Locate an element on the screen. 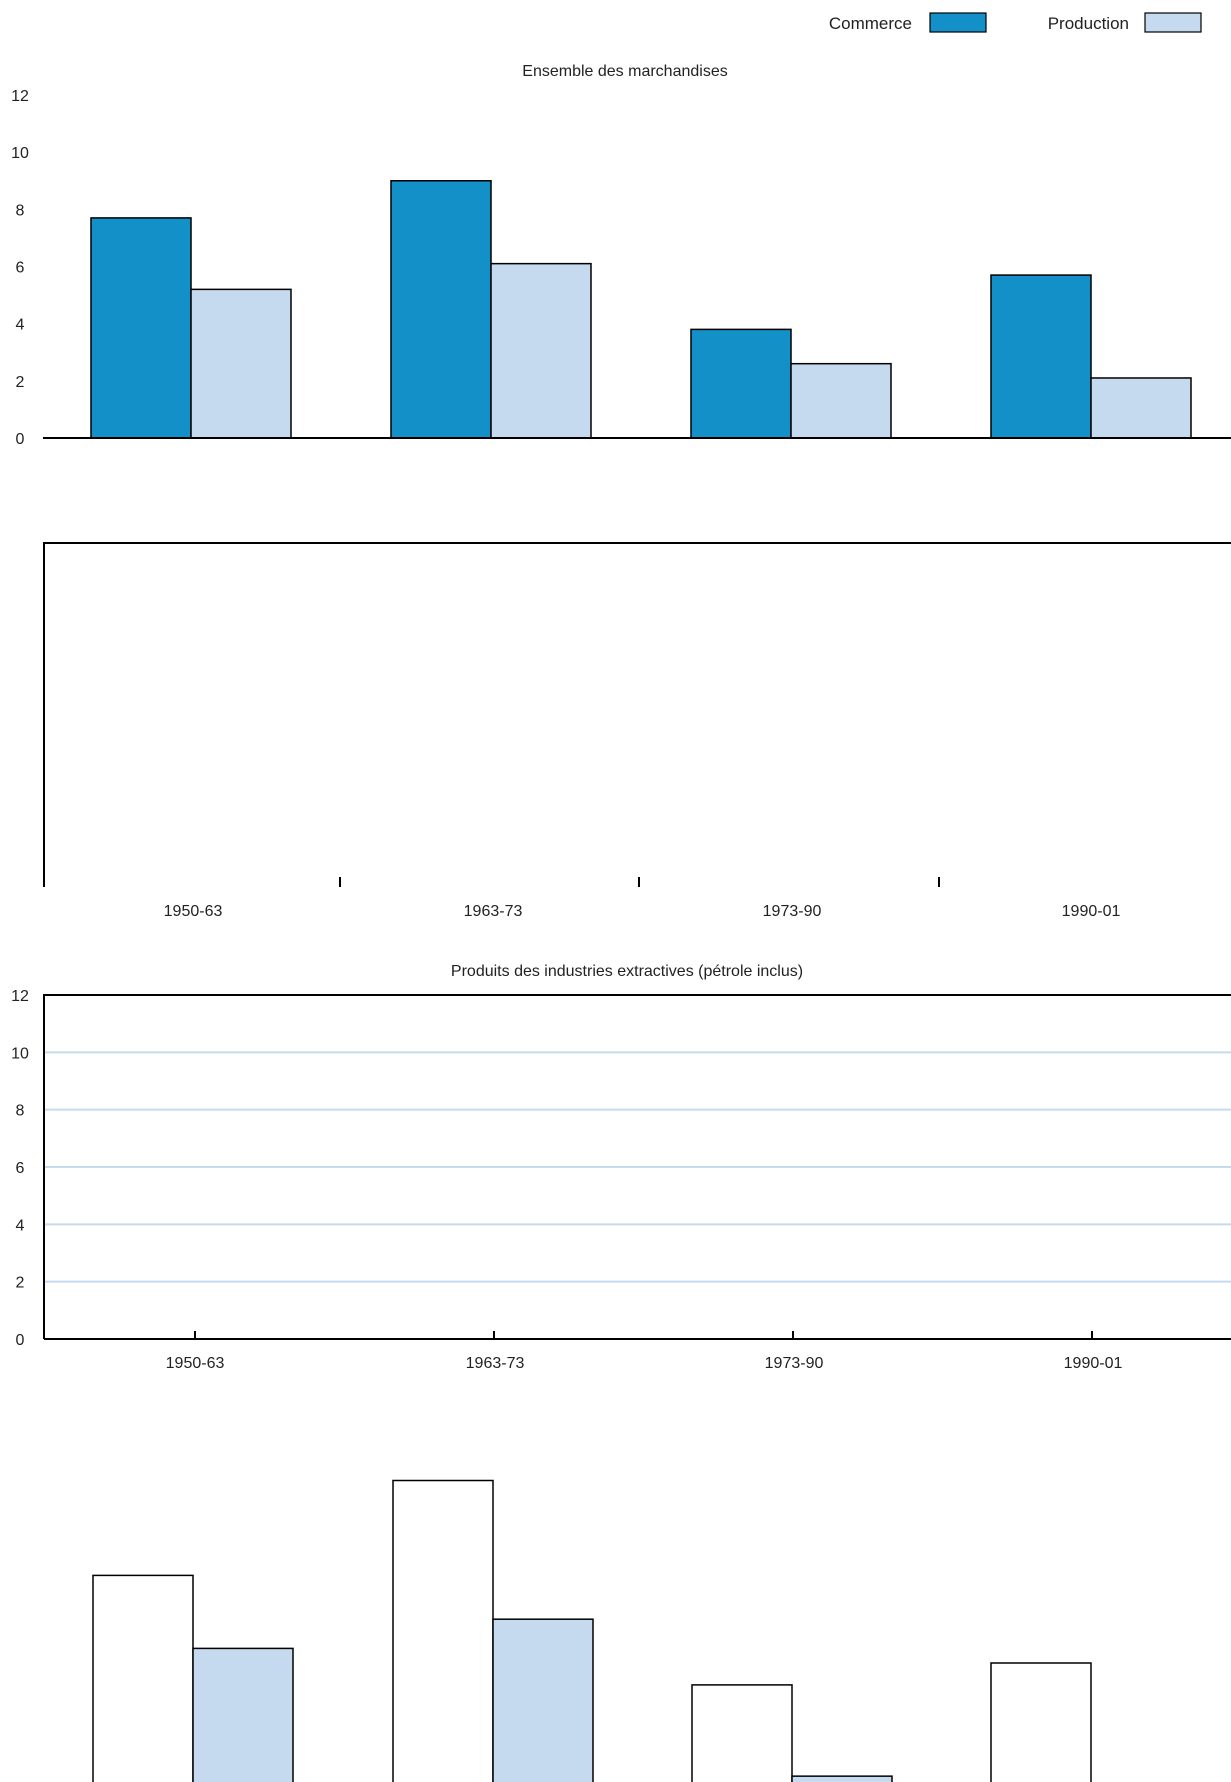 This screenshot has width=1231, height=1782. panel-3-y-tick-label: 10 is located at coordinates (20, 1053).